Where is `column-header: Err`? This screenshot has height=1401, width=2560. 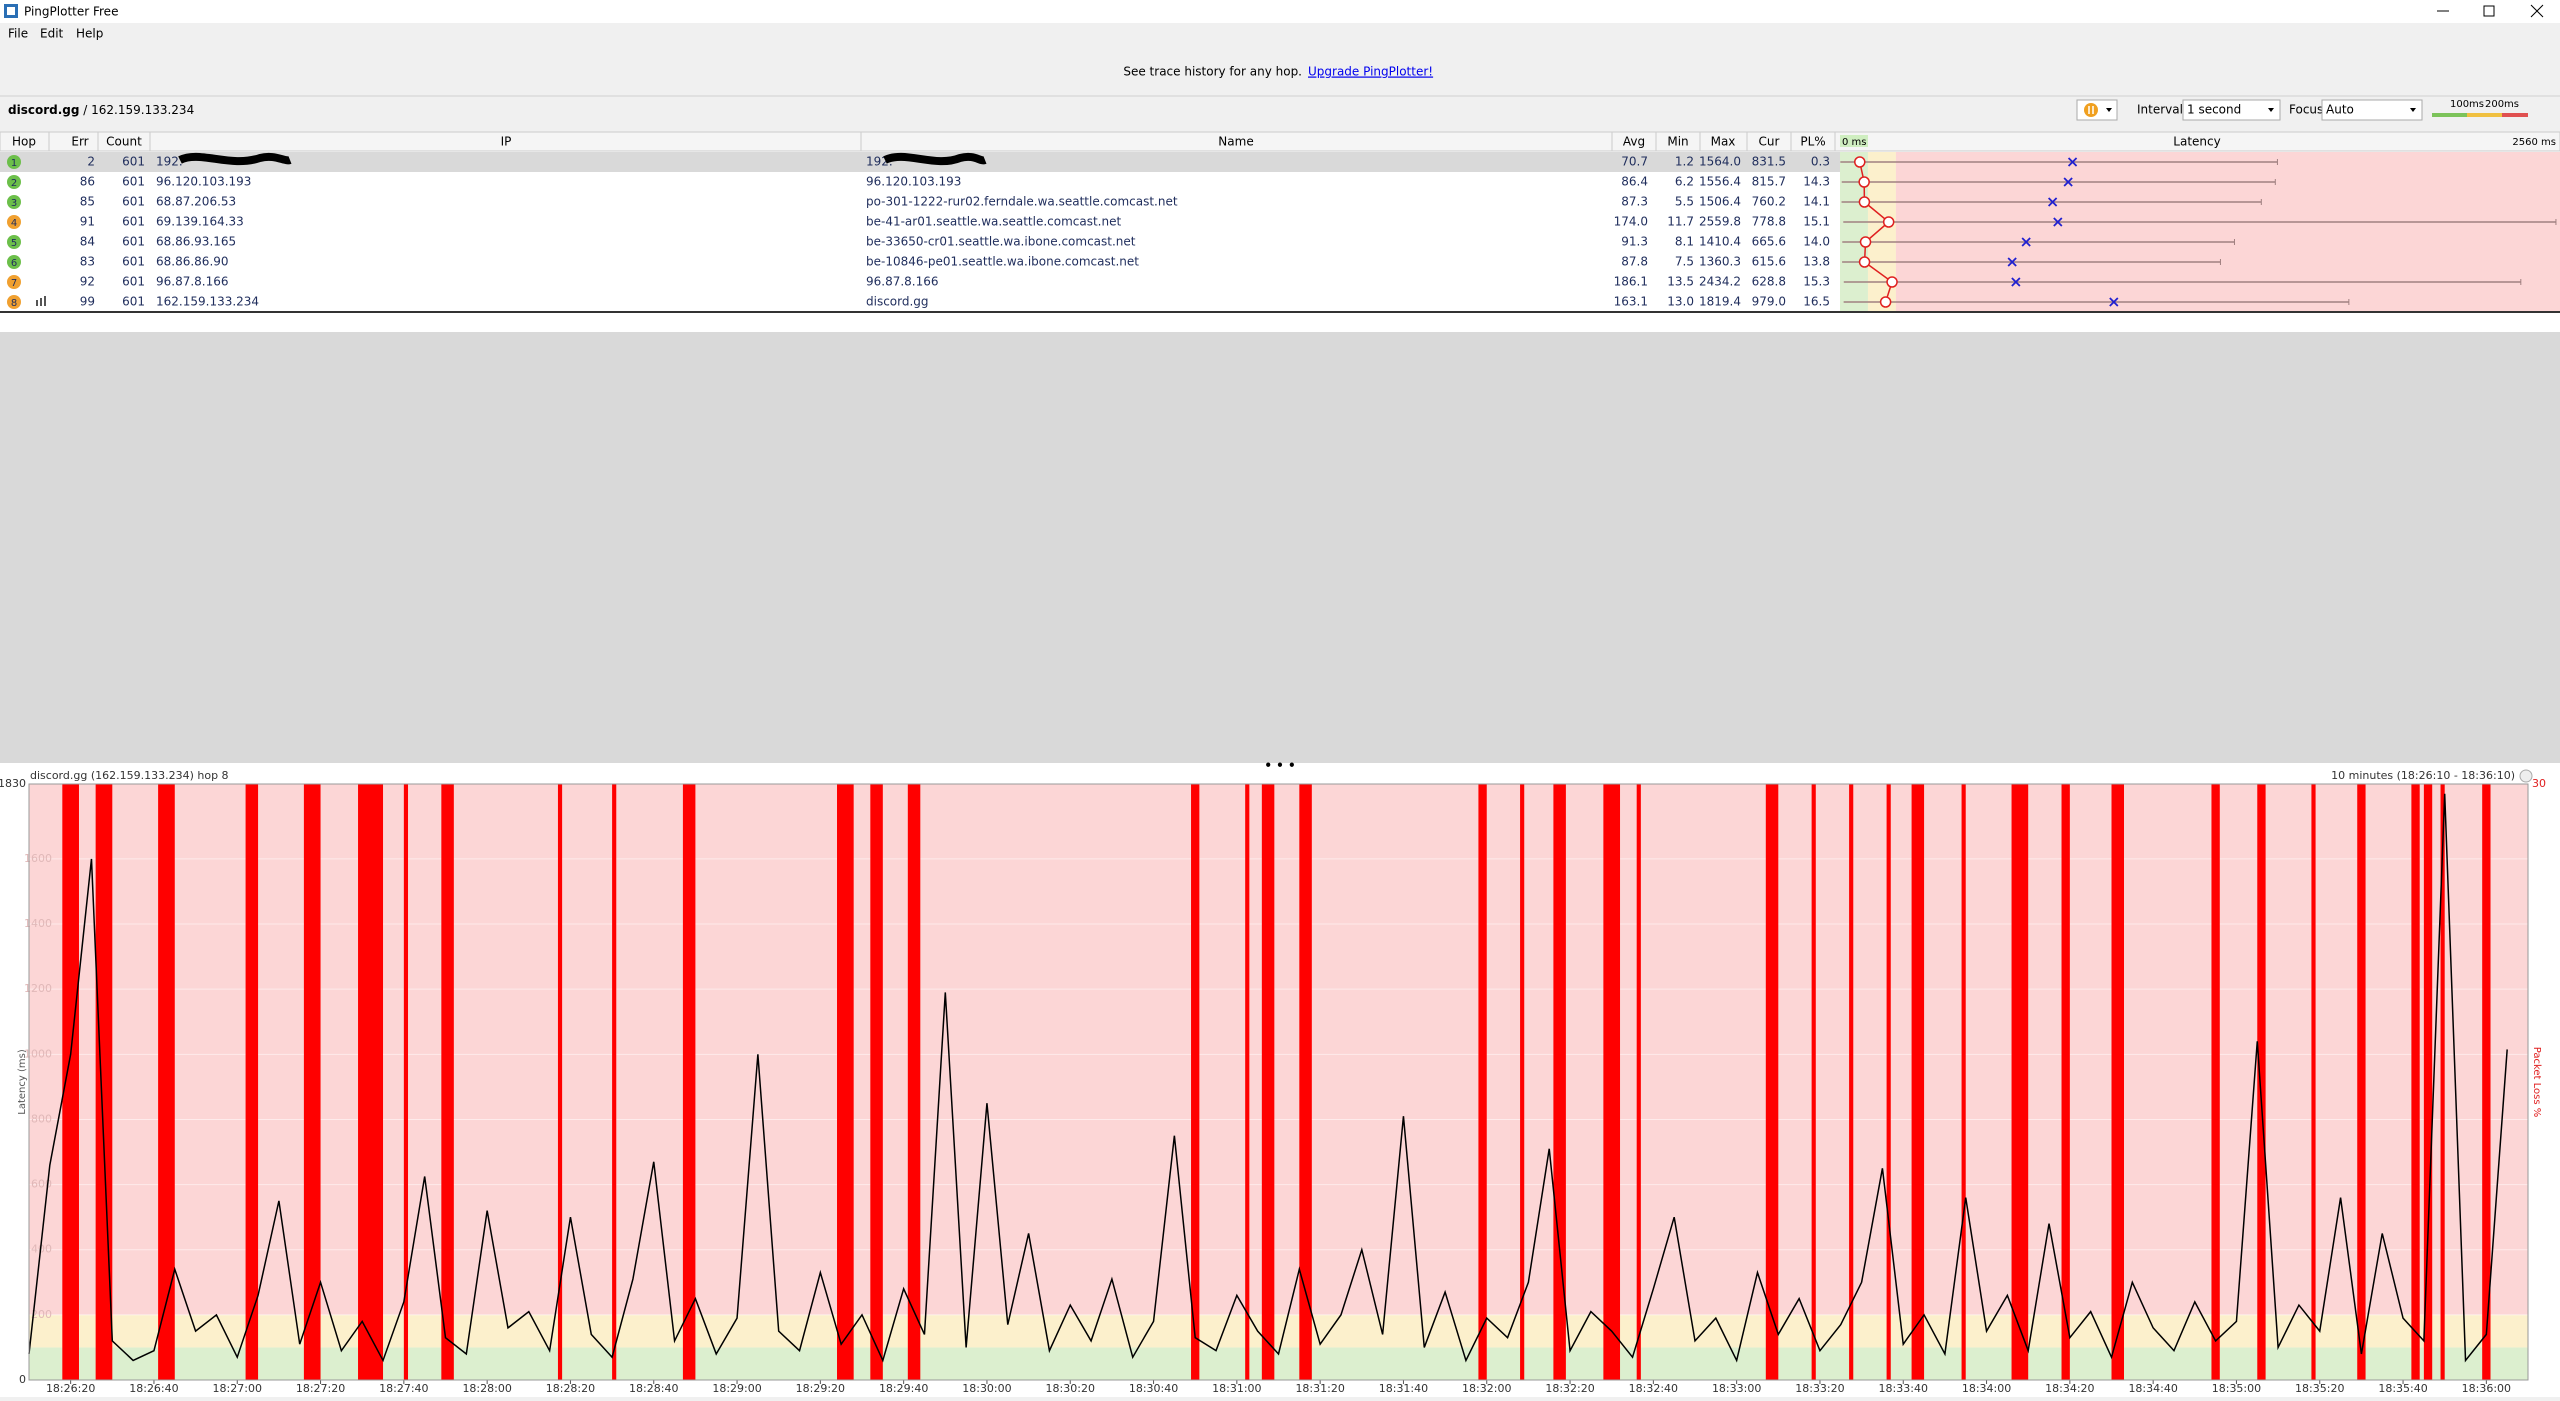 column-header: Err is located at coordinates (79, 142).